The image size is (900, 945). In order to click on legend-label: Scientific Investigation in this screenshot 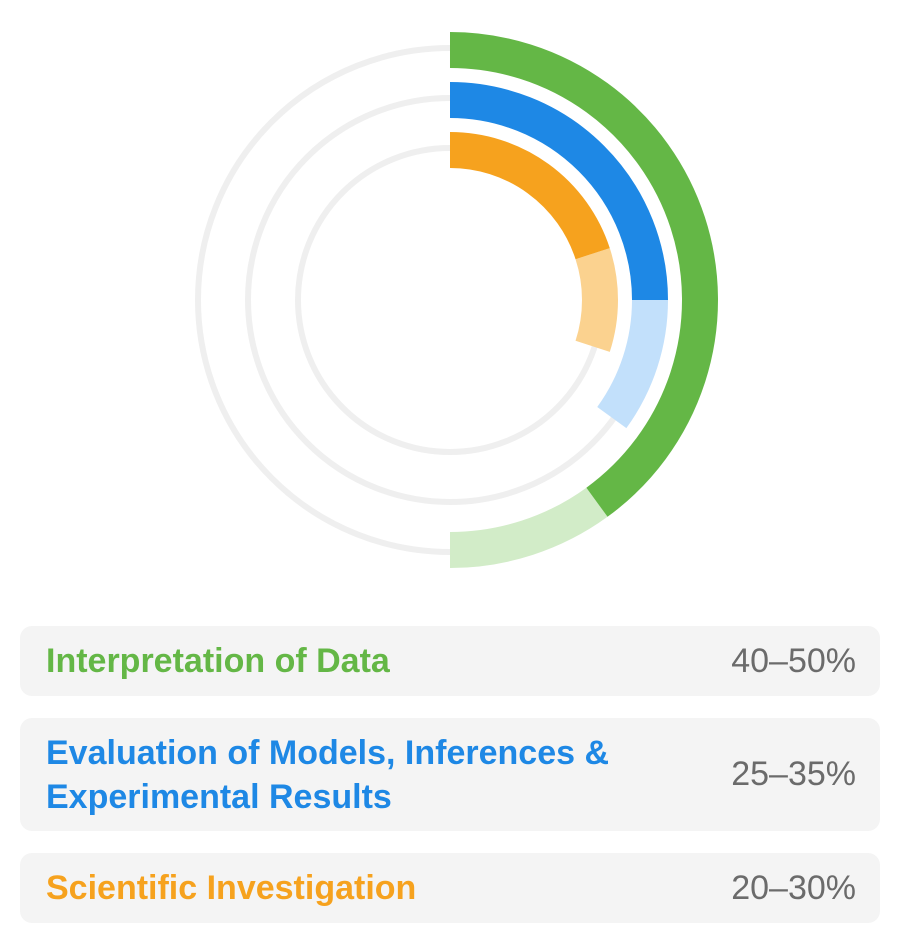, I will do `click(231, 888)`.